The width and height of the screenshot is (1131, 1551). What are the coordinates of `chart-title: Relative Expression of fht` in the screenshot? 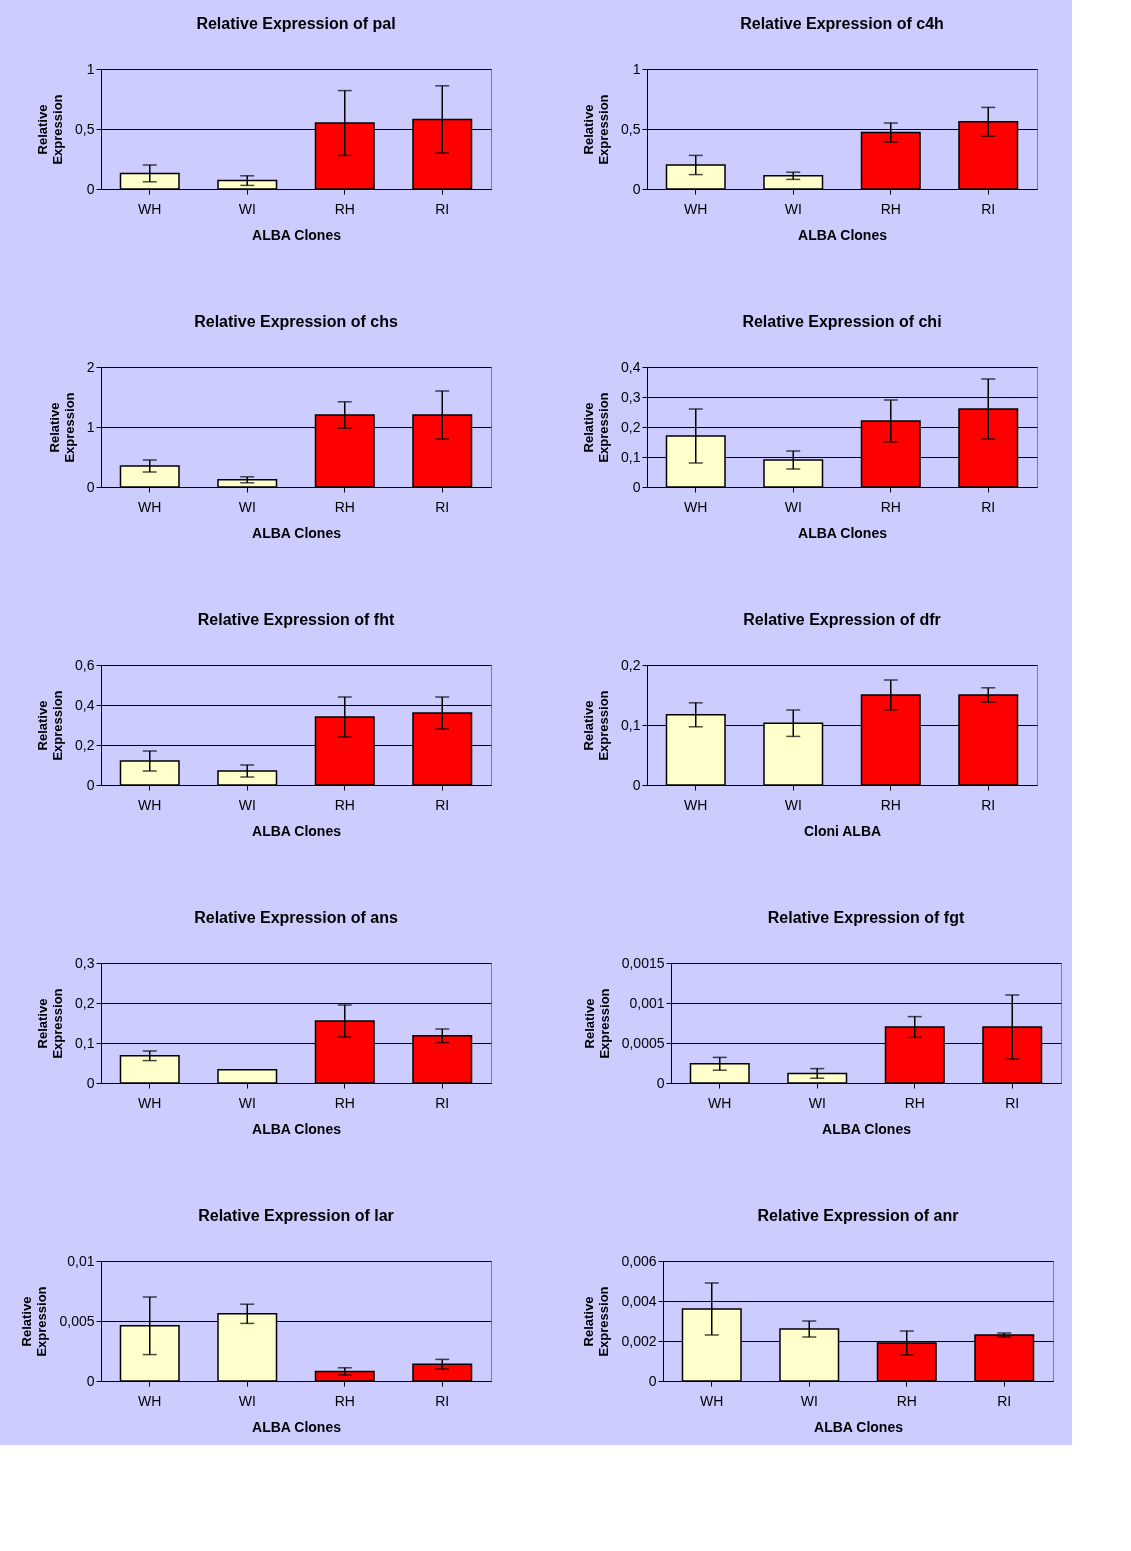 It's located at (296, 619).